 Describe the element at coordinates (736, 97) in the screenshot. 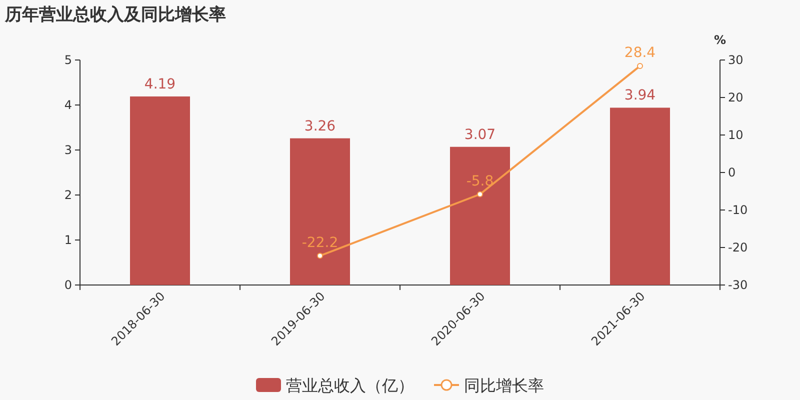

I see `y2-tick-label: 20` at that location.